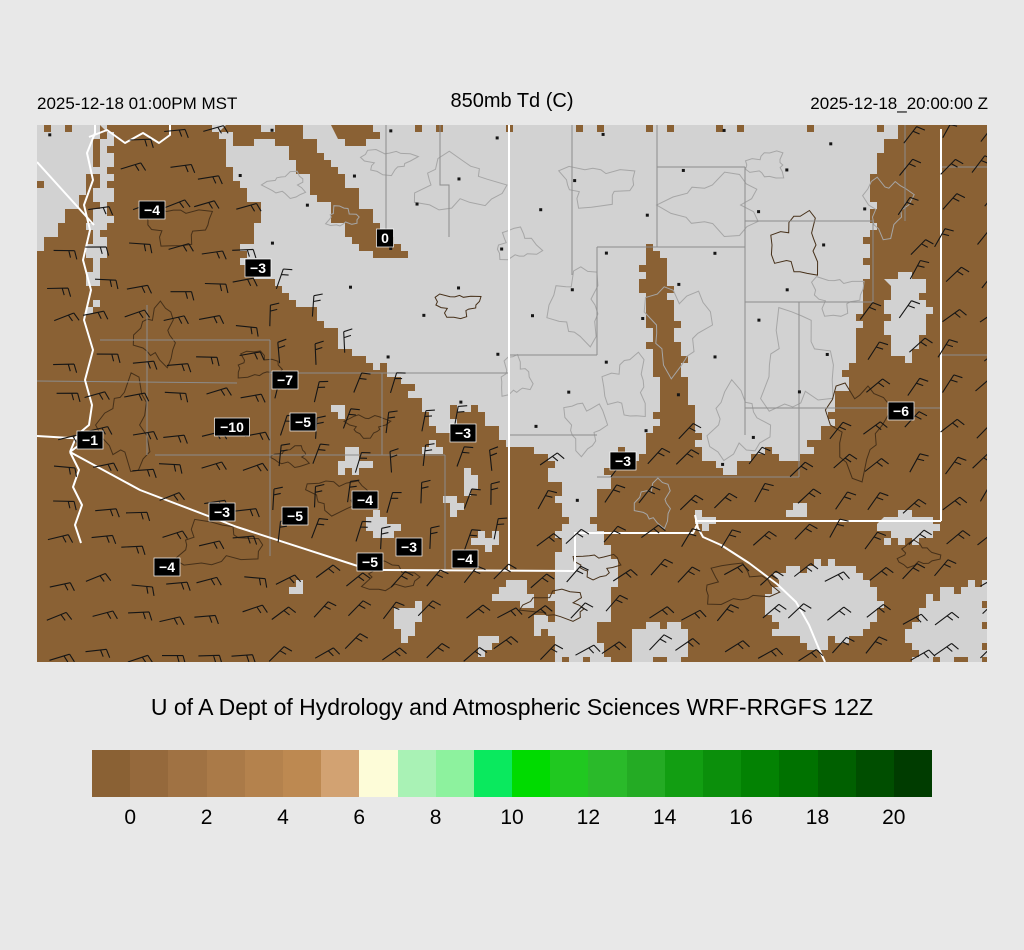 Image resolution: width=1024 pixels, height=950 pixels. I want to click on contour-label: −3, so click(222, 512).